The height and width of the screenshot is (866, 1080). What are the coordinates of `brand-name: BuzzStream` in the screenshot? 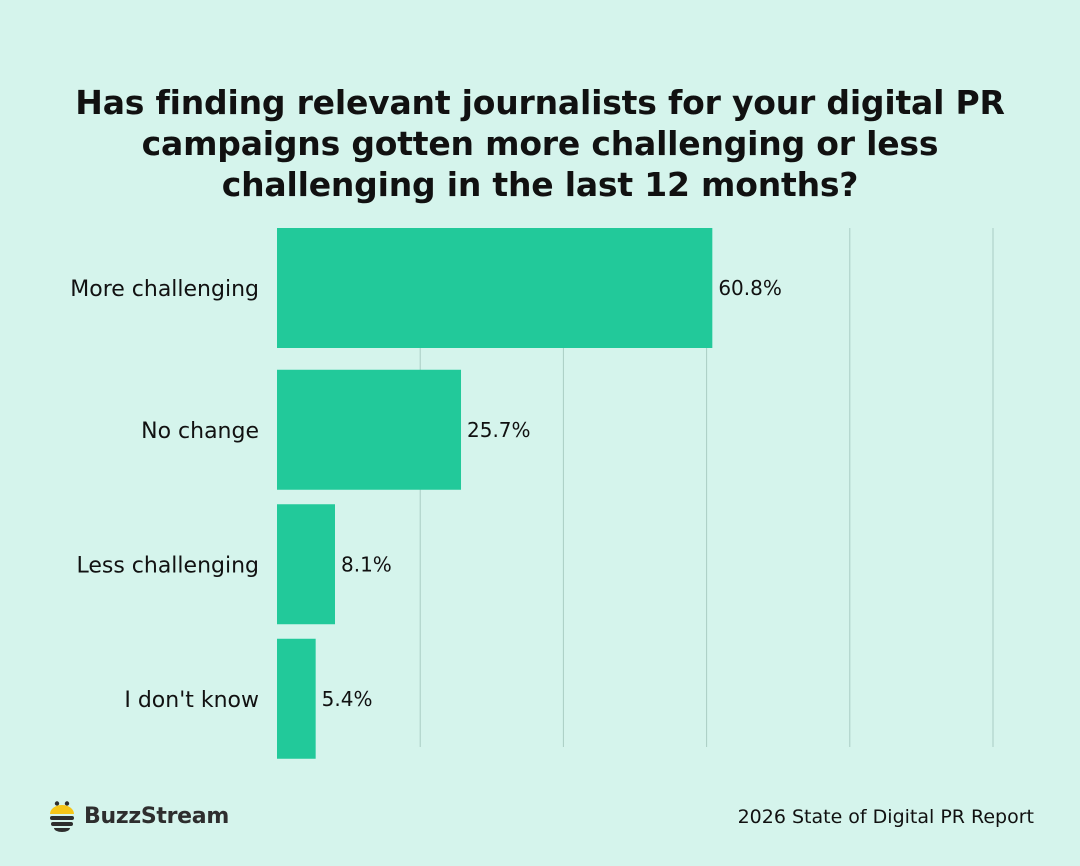 It's located at (156, 816).